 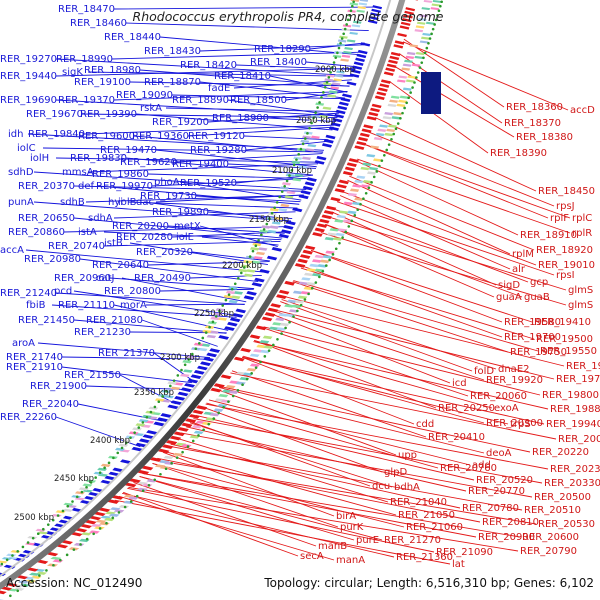 I want to click on gene-label: RER_19630, so click(x=583, y=366).